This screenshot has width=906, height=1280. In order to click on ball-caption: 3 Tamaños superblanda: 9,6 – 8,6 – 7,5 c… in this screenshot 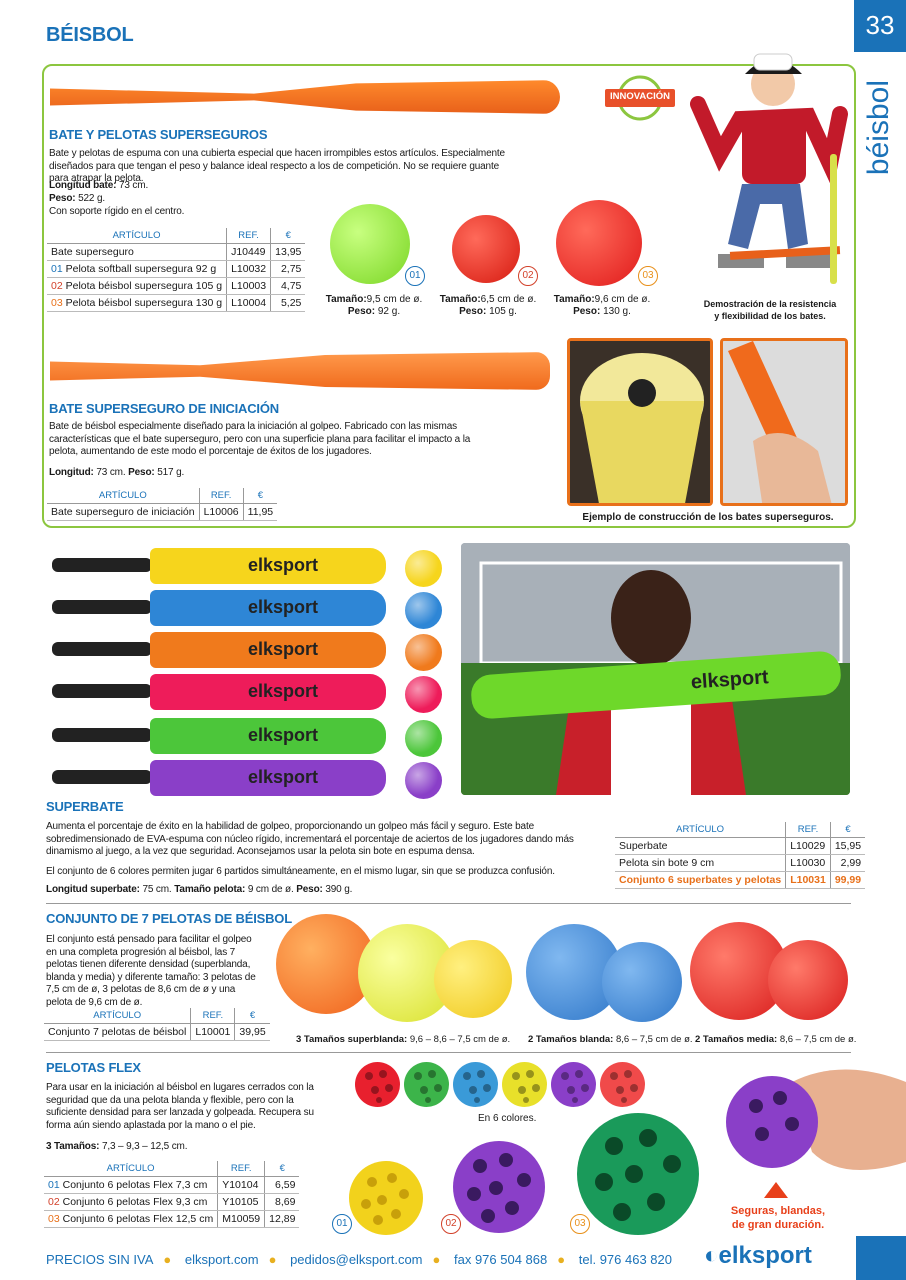, I will do `click(403, 1039)`.